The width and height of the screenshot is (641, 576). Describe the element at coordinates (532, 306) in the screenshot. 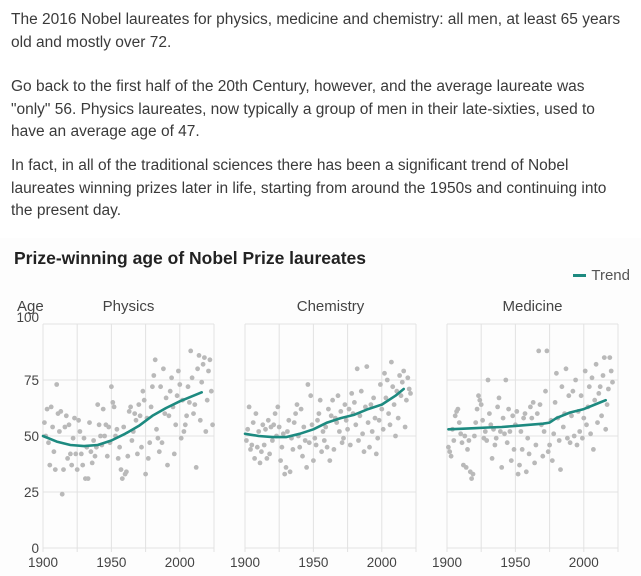

I see `medicine-panel-title: Medicine` at that location.